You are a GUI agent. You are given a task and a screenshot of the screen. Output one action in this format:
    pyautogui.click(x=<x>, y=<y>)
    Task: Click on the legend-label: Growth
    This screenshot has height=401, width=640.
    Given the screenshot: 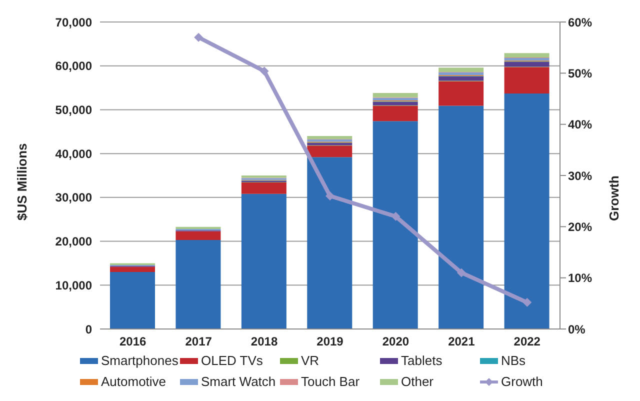 What is the action you would take?
    pyautogui.click(x=522, y=381)
    